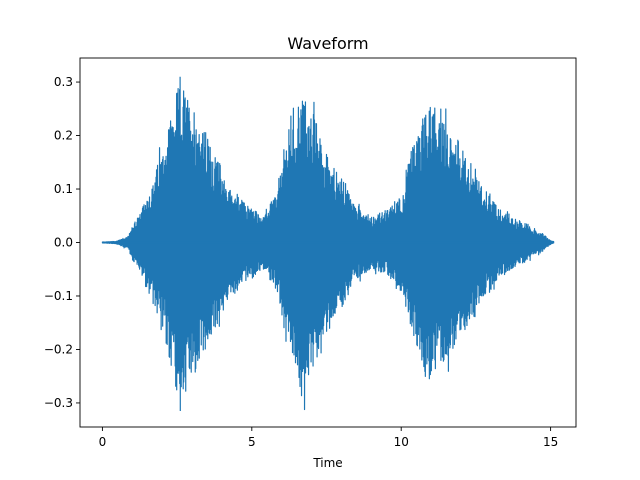  Describe the element at coordinates (58, 296) in the screenshot. I see `y-tick-label: −0.1` at that location.